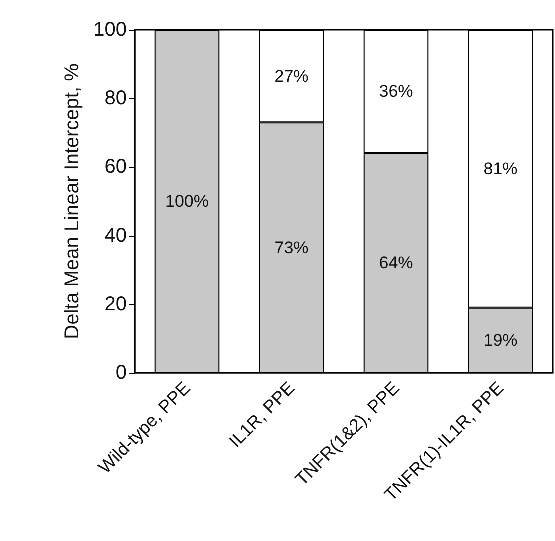 Image resolution: width=555 pixels, height=541 pixels. What do you see at coordinates (187, 201) in the screenshot?
I see `data-label: 100%` at bounding box center [187, 201].